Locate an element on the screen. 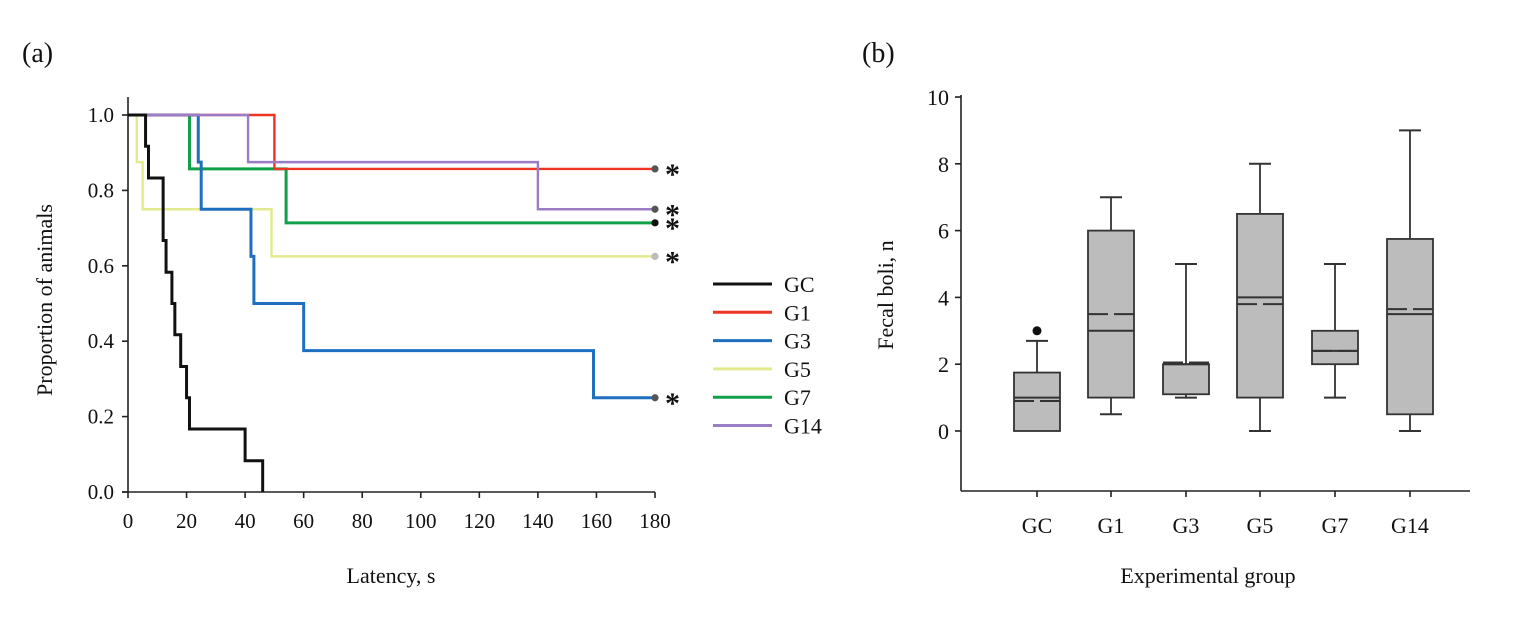 This screenshot has height=621, width=1535. panel-label-b: (b) is located at coordinates (878, 53).